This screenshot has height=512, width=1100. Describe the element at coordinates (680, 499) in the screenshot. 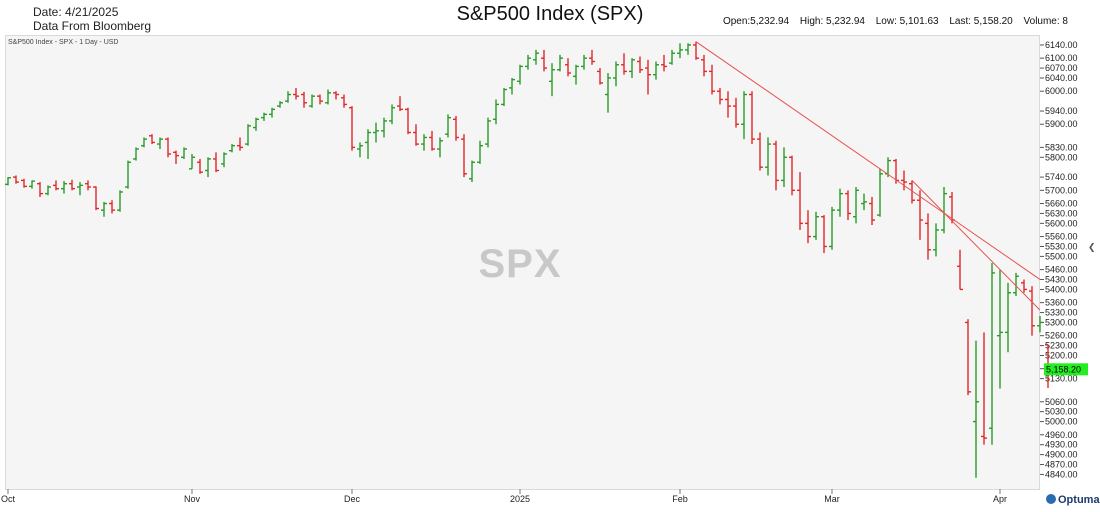

I see `x-tick-label: Feb` at that location.